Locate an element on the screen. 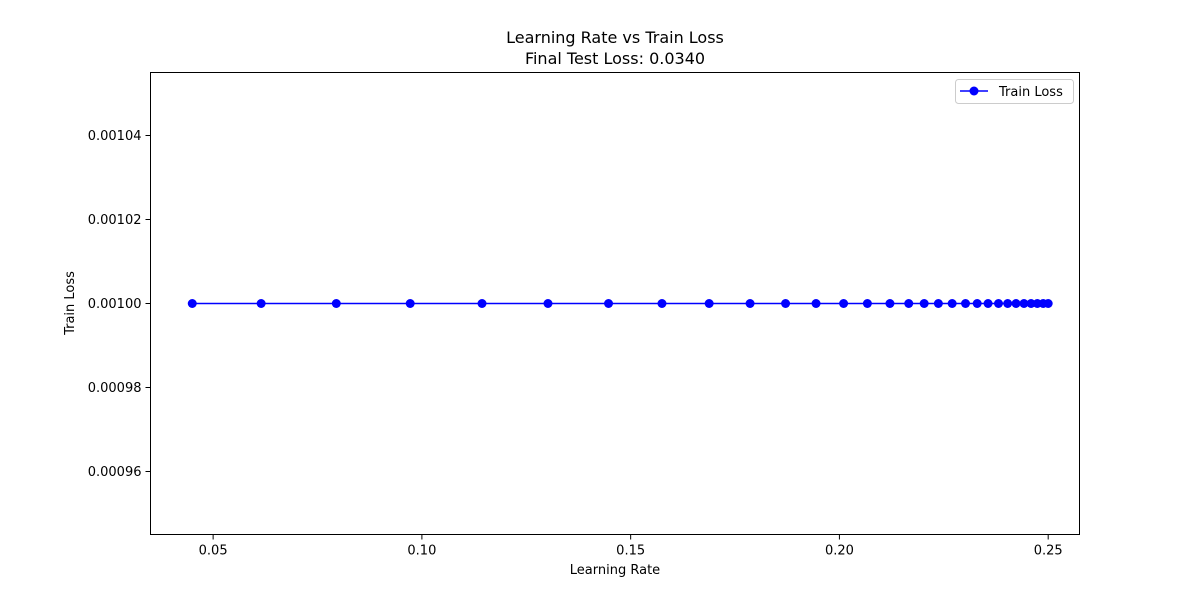 This screenshot has height=600, width=1200. series-layer is located at coordinates (620, 303).